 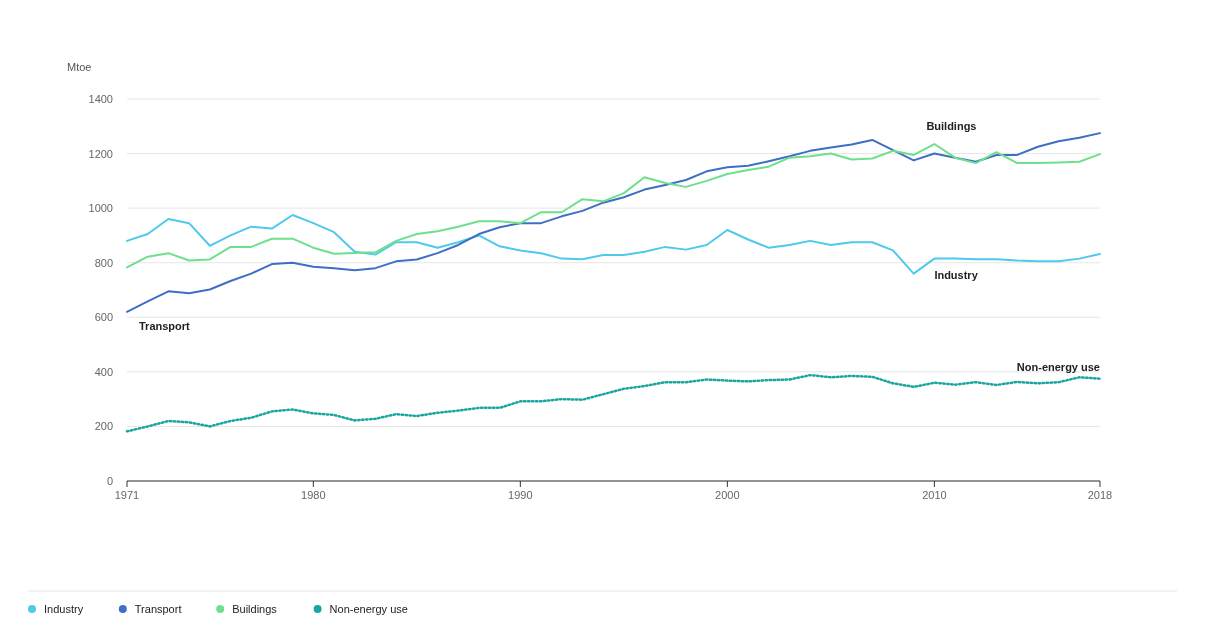 I want to click on y-tick-label: 1200, so click(x=100, y=153).